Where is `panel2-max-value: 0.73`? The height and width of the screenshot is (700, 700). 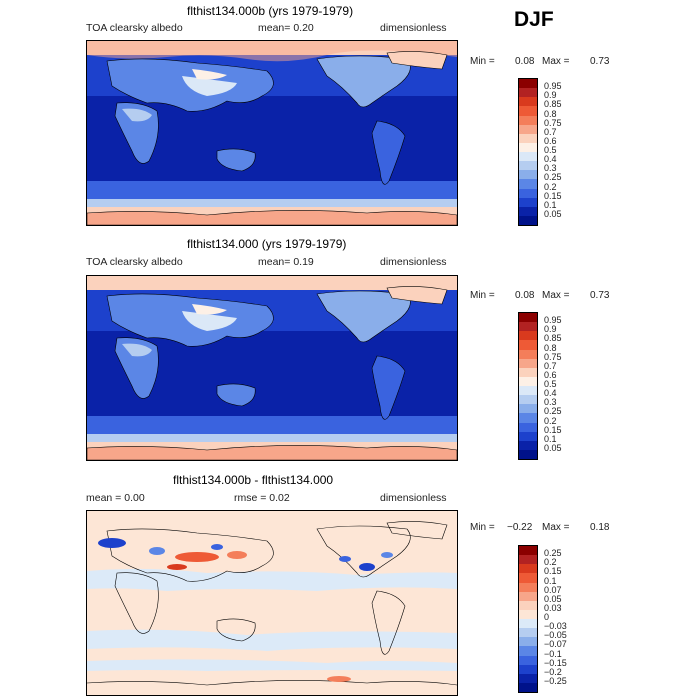 panel2-max-value: 0.73 is located at coordinates (600, 295).